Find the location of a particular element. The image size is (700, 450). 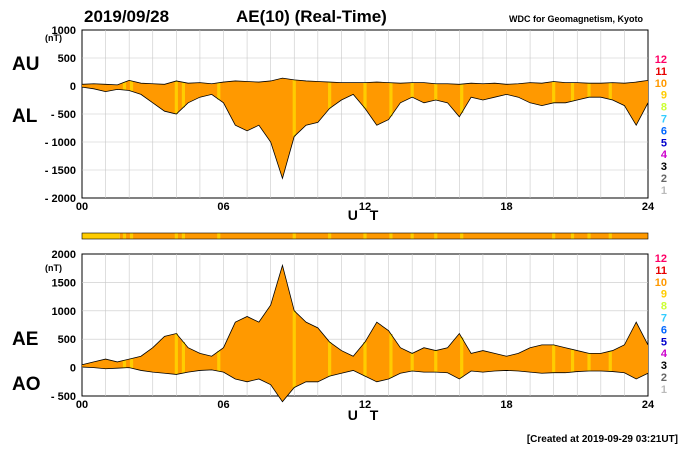

station-count-strip is located at coordinates (365, 236).